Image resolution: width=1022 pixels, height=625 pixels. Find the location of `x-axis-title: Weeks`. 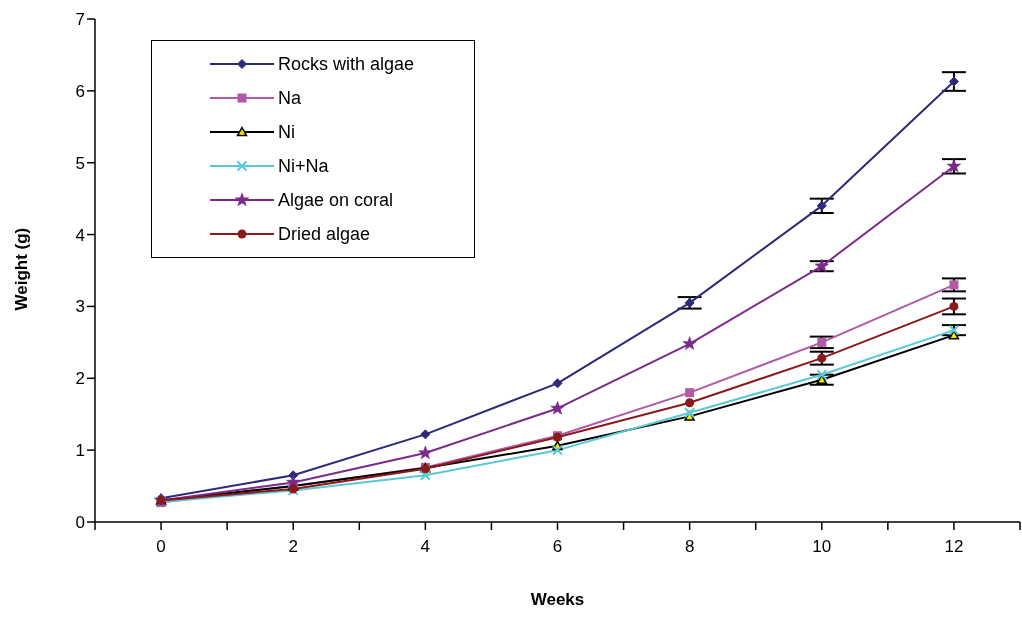

x-axis-title: Weeks is located at coordinates (557, 599).